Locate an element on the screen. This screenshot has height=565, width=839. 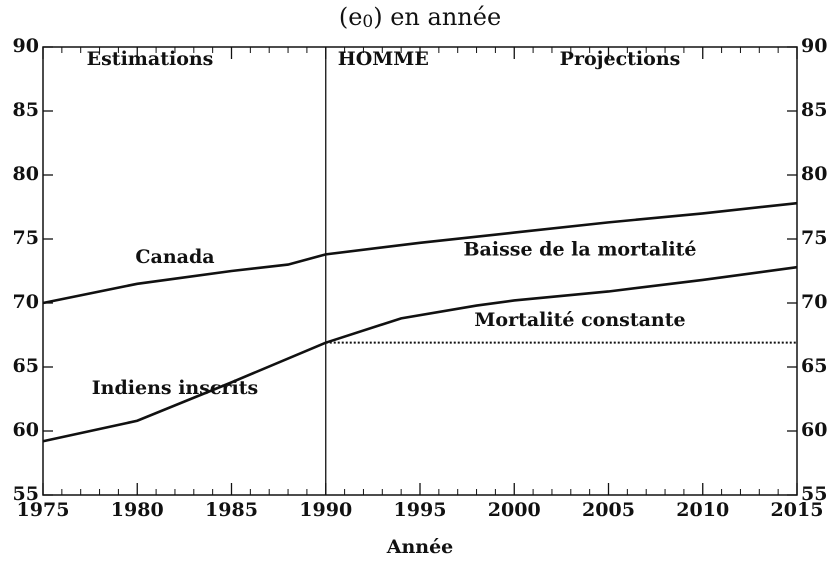
x-tick-label: 2010 is located at coordinates (702, 510).